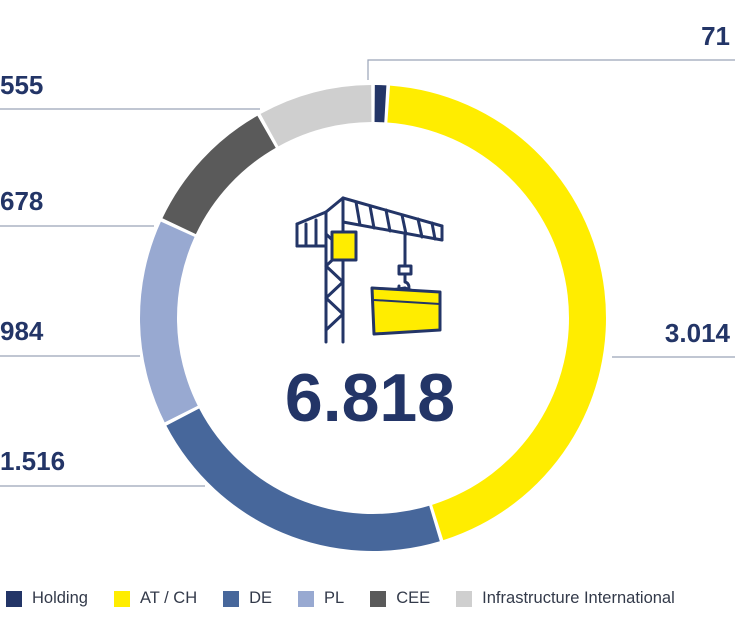 This screenshot has width=735, height=637. What do you see at coordinates (551, 69) in the screenshot?
I see `leader-line-holding` at bounding box center [551, 69].